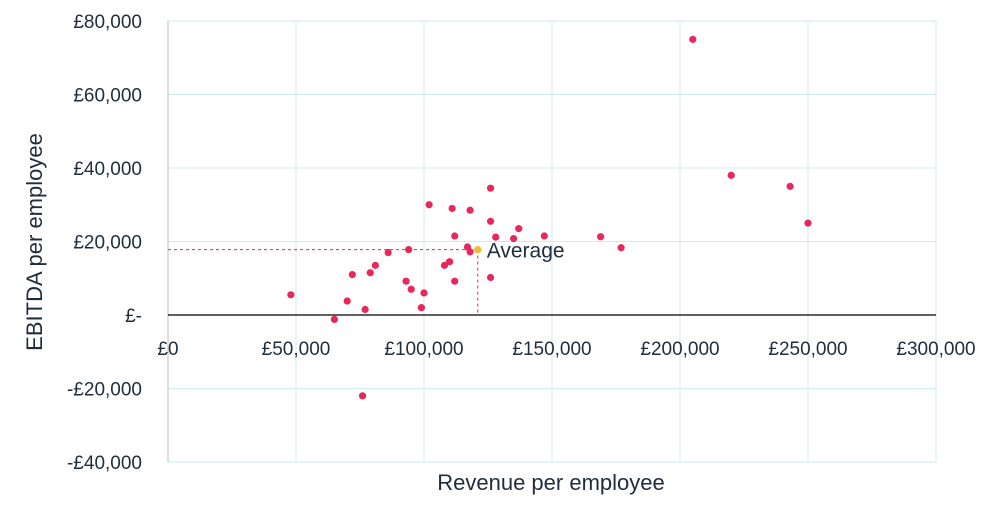  Describe the element at coordinates (107, 169) in the screenshot. I see `y-tick-label: £40,000` at that location.